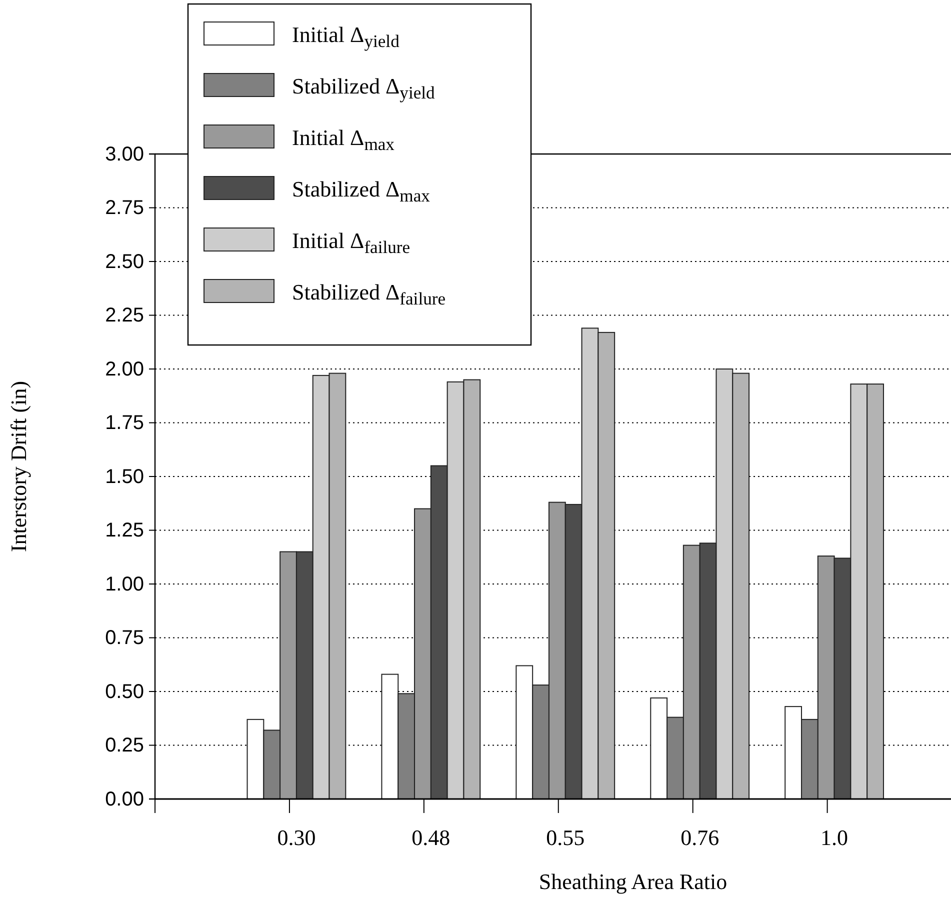  Describe the element at coordinates (361, 190) in the screenshot. I see `legend-label: Stabilized Δ$_{max}$` at that location.